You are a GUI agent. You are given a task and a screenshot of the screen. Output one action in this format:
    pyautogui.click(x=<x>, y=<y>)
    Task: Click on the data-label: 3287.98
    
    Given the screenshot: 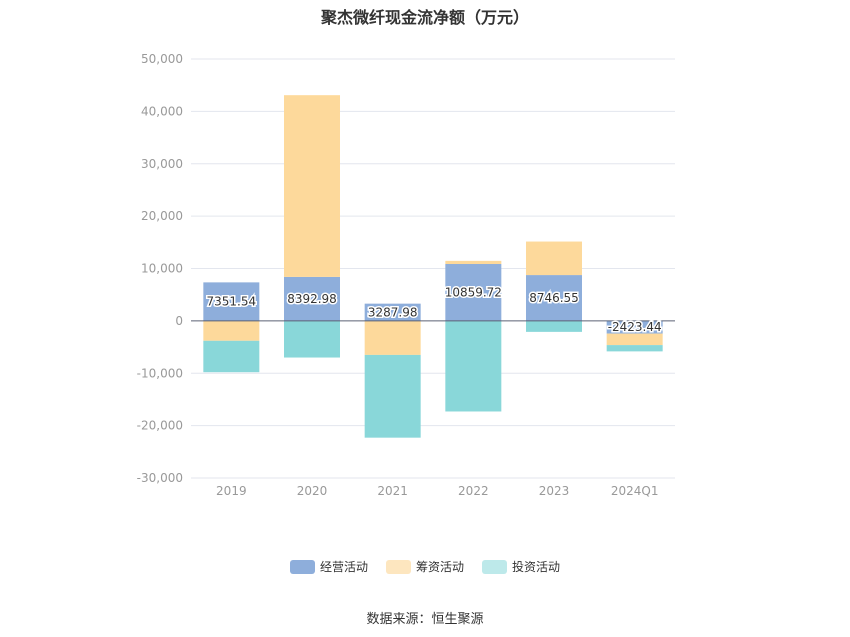 What is the action you would take?
    pyautogui.click(x=393, y=312)
    